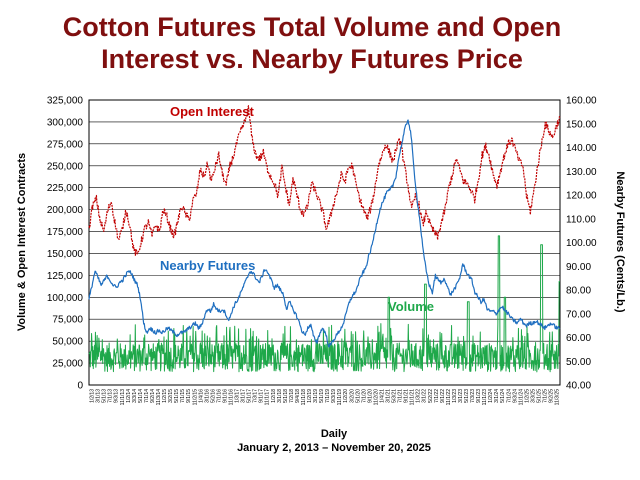 Image resolution: width=640 pixels, height=480 pixels. What do you see at coordinates (479, 396) in the screenshot?
I see `x-tick: 9/1/23` at bounding box center [479, 396].